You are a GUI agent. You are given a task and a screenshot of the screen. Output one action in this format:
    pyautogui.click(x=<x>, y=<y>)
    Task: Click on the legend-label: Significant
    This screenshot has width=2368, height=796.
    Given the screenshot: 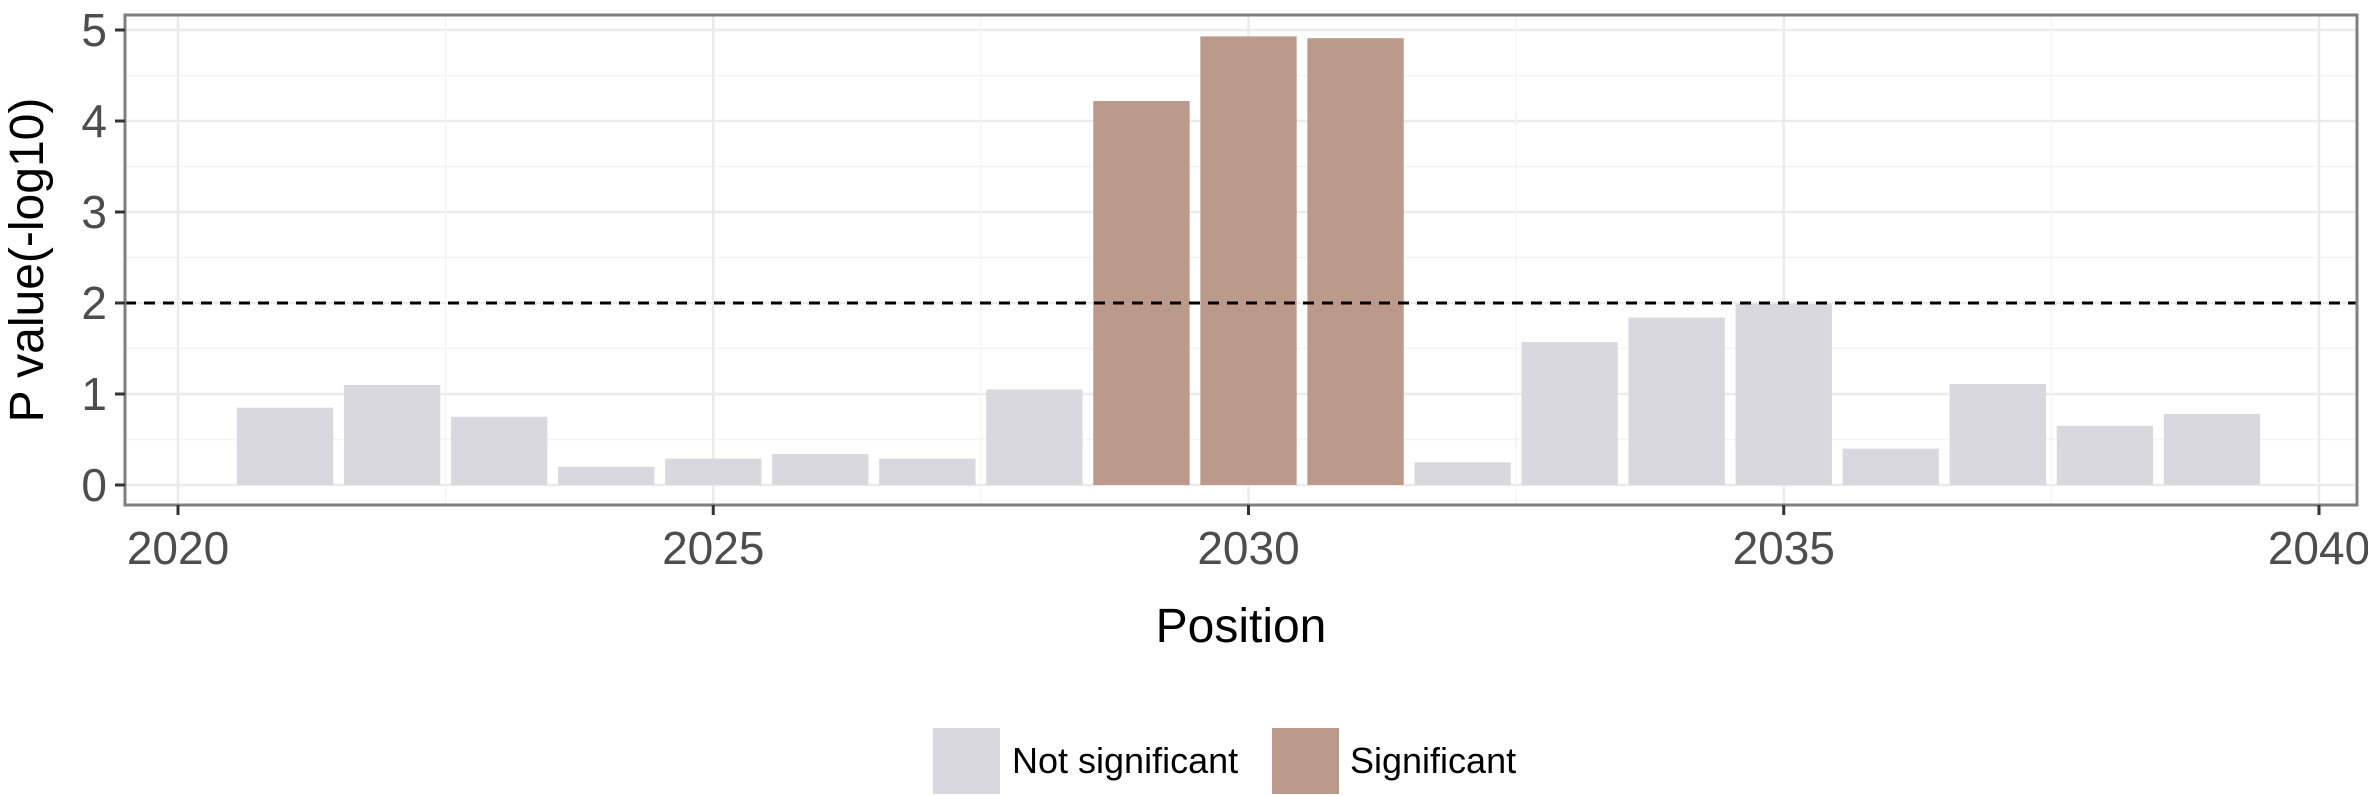 What is the action you would take?
    pyautogui.click(x=1433, y=760)
    